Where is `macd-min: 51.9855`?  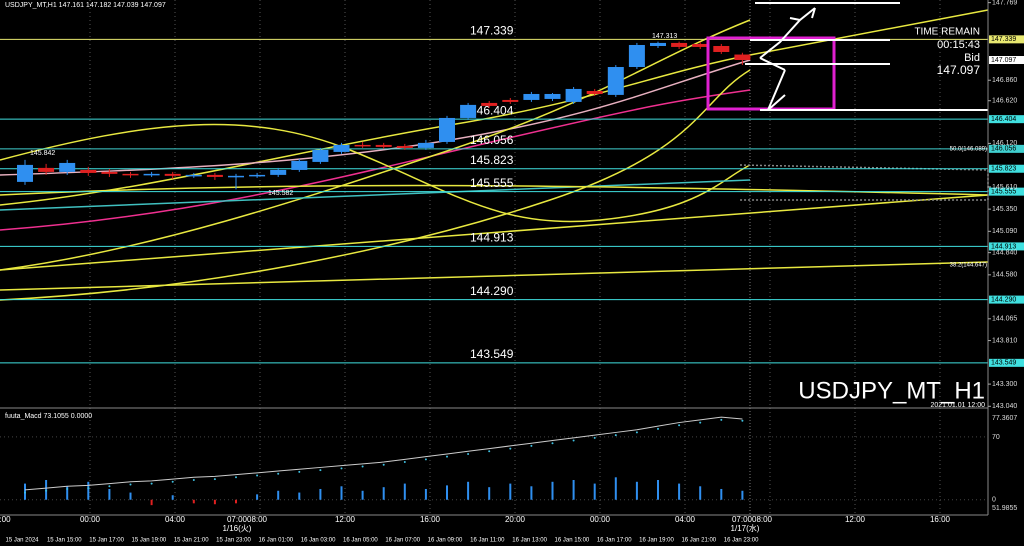 macd-min: 51.9855 is located at coordinates (1004, 508).